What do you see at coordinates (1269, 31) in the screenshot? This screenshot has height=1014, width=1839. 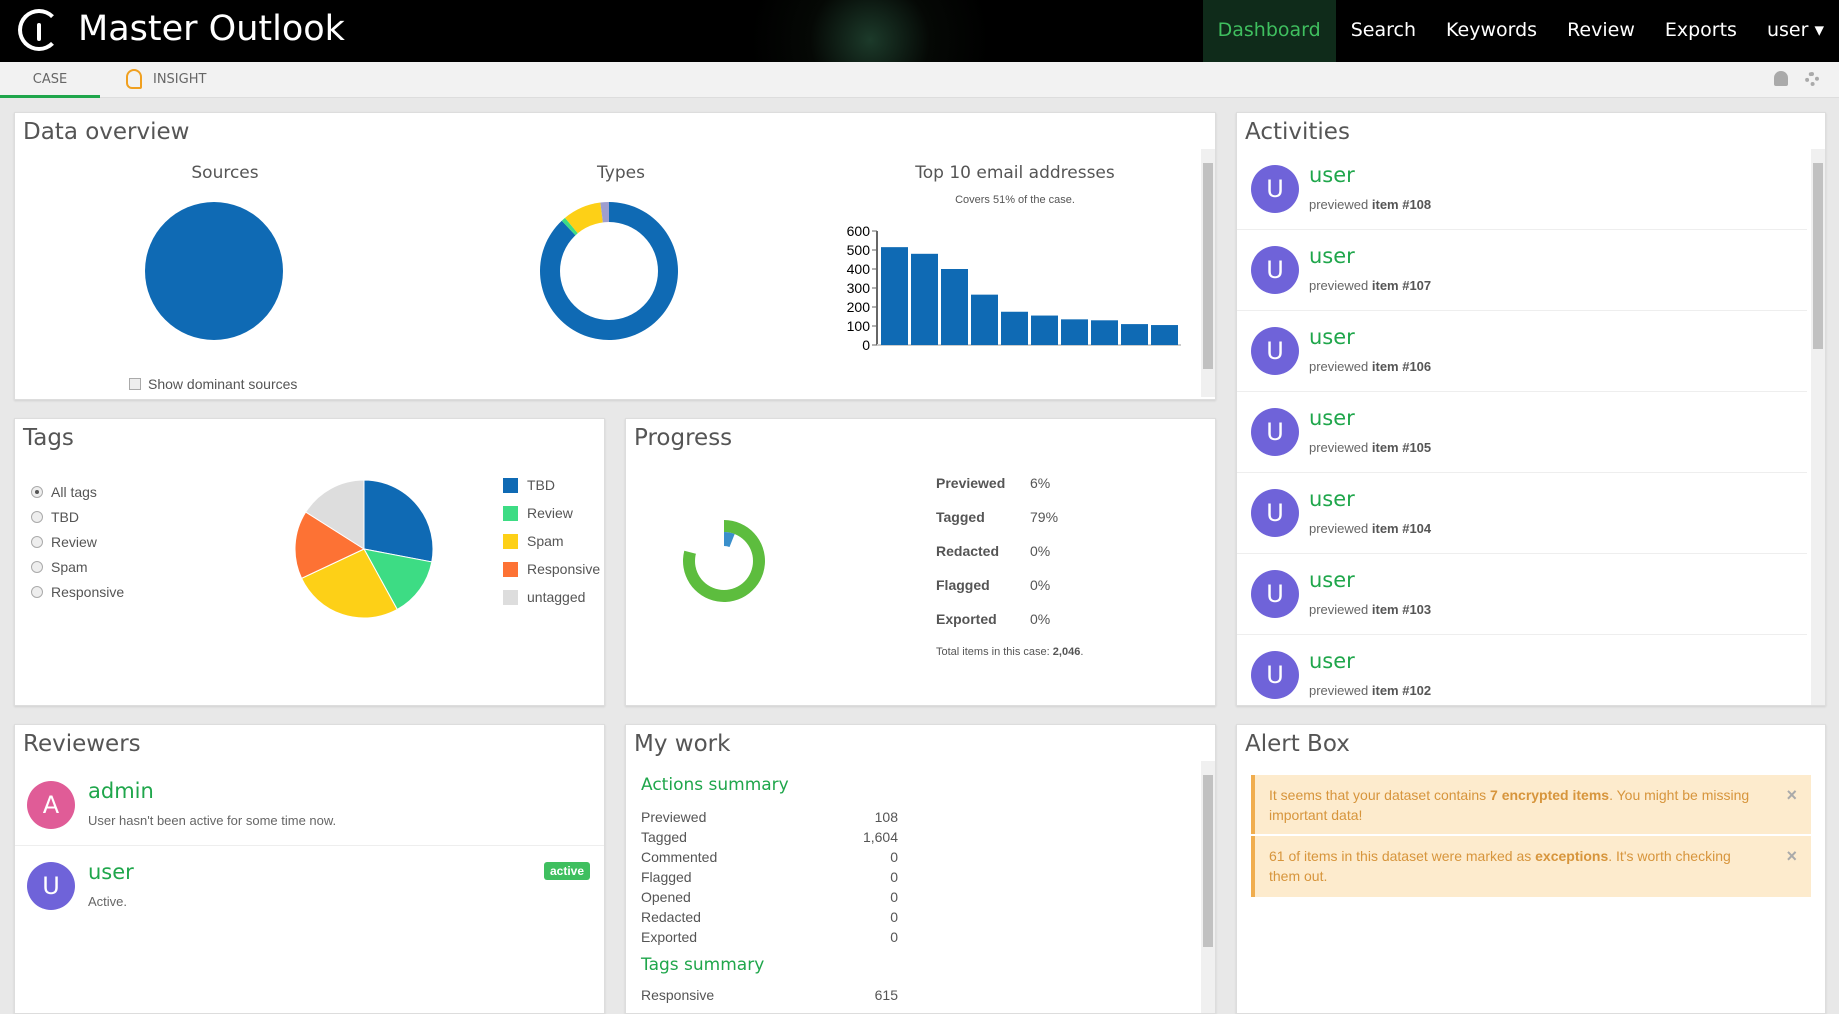 I see `nav-dashboard: Dashboard` at bounding box center [1269, 31].